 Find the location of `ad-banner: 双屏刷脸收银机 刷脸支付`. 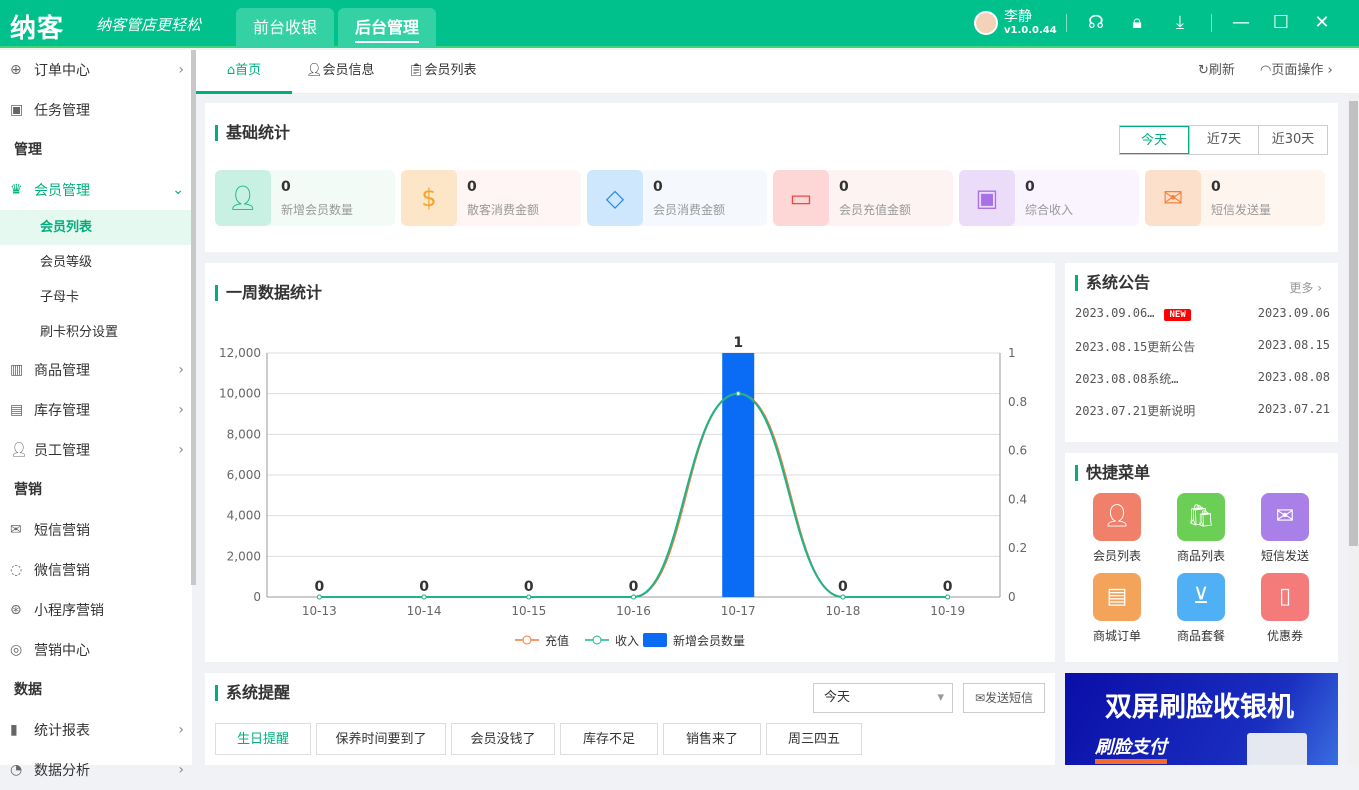

ad-banner: 双屏刷脸收银机 刷脸支付 is located at coordinates (1201, 719).